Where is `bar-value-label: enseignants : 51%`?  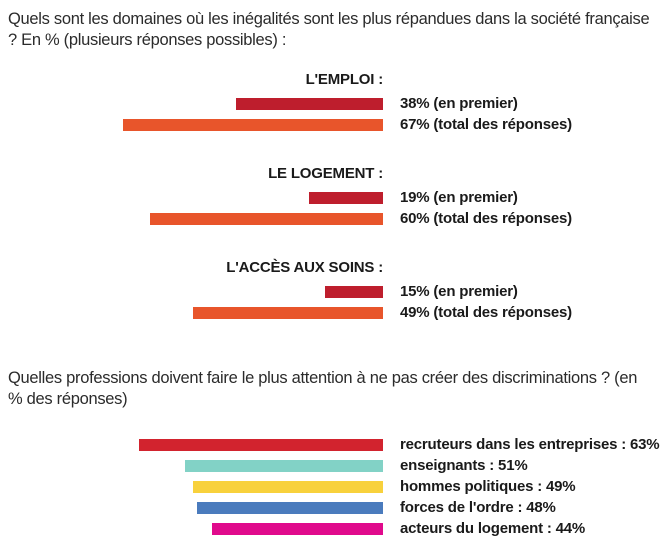
bar-value-label: enseignants : 51% is located at coordinates (464, 465).